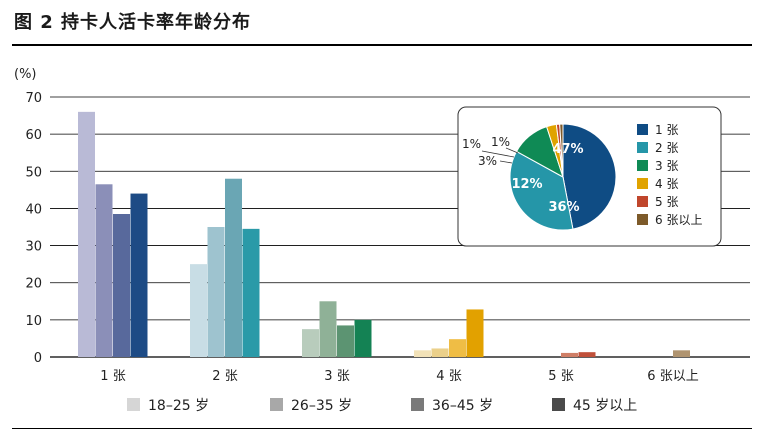 The height and width of the screenshot is (440, 774). What do you see at coordinates (38, 358) in the screenshot?
I see `y-tick-label: 0` at bounding box center [38, 358].